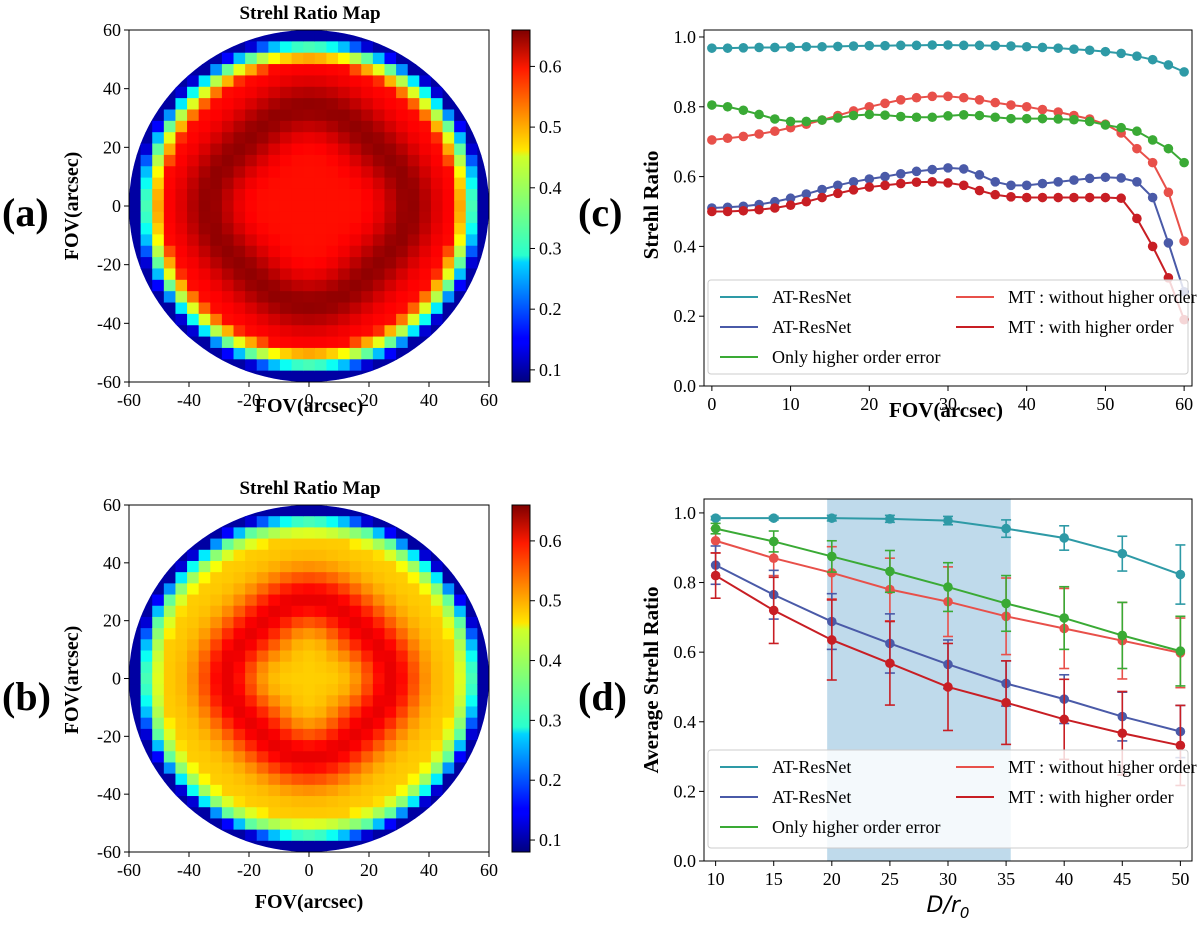 Image resolution: width=1200 pixels, height=927 pixels. I want to click on colorbar-tick-label: 0.5, so click(550, 601).